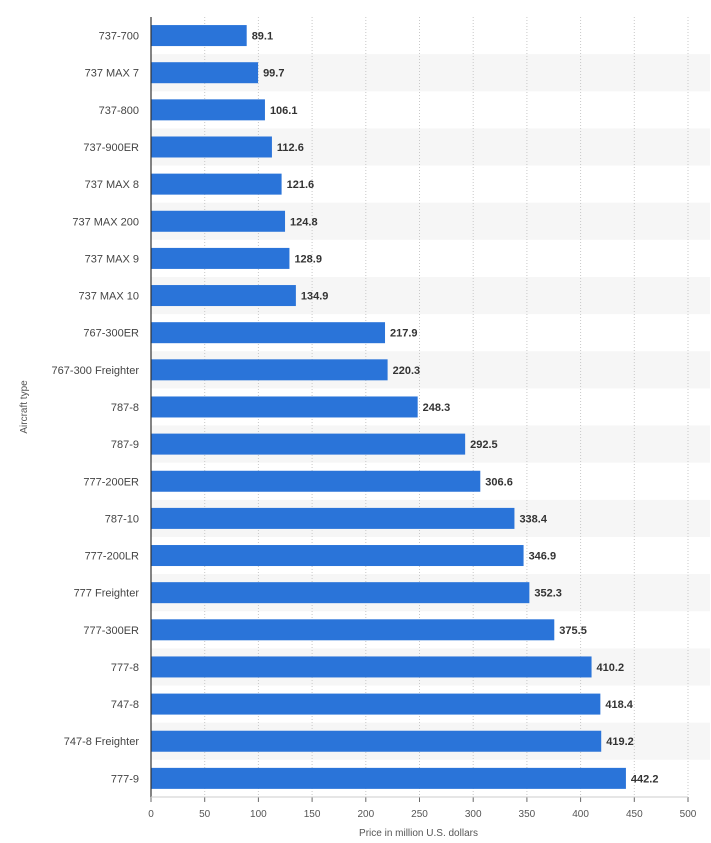 The image size is (711, 843). Describe the element at coordinates (107, 594) in the screenshot. I see `category-label: 777 Freighter` at that location.